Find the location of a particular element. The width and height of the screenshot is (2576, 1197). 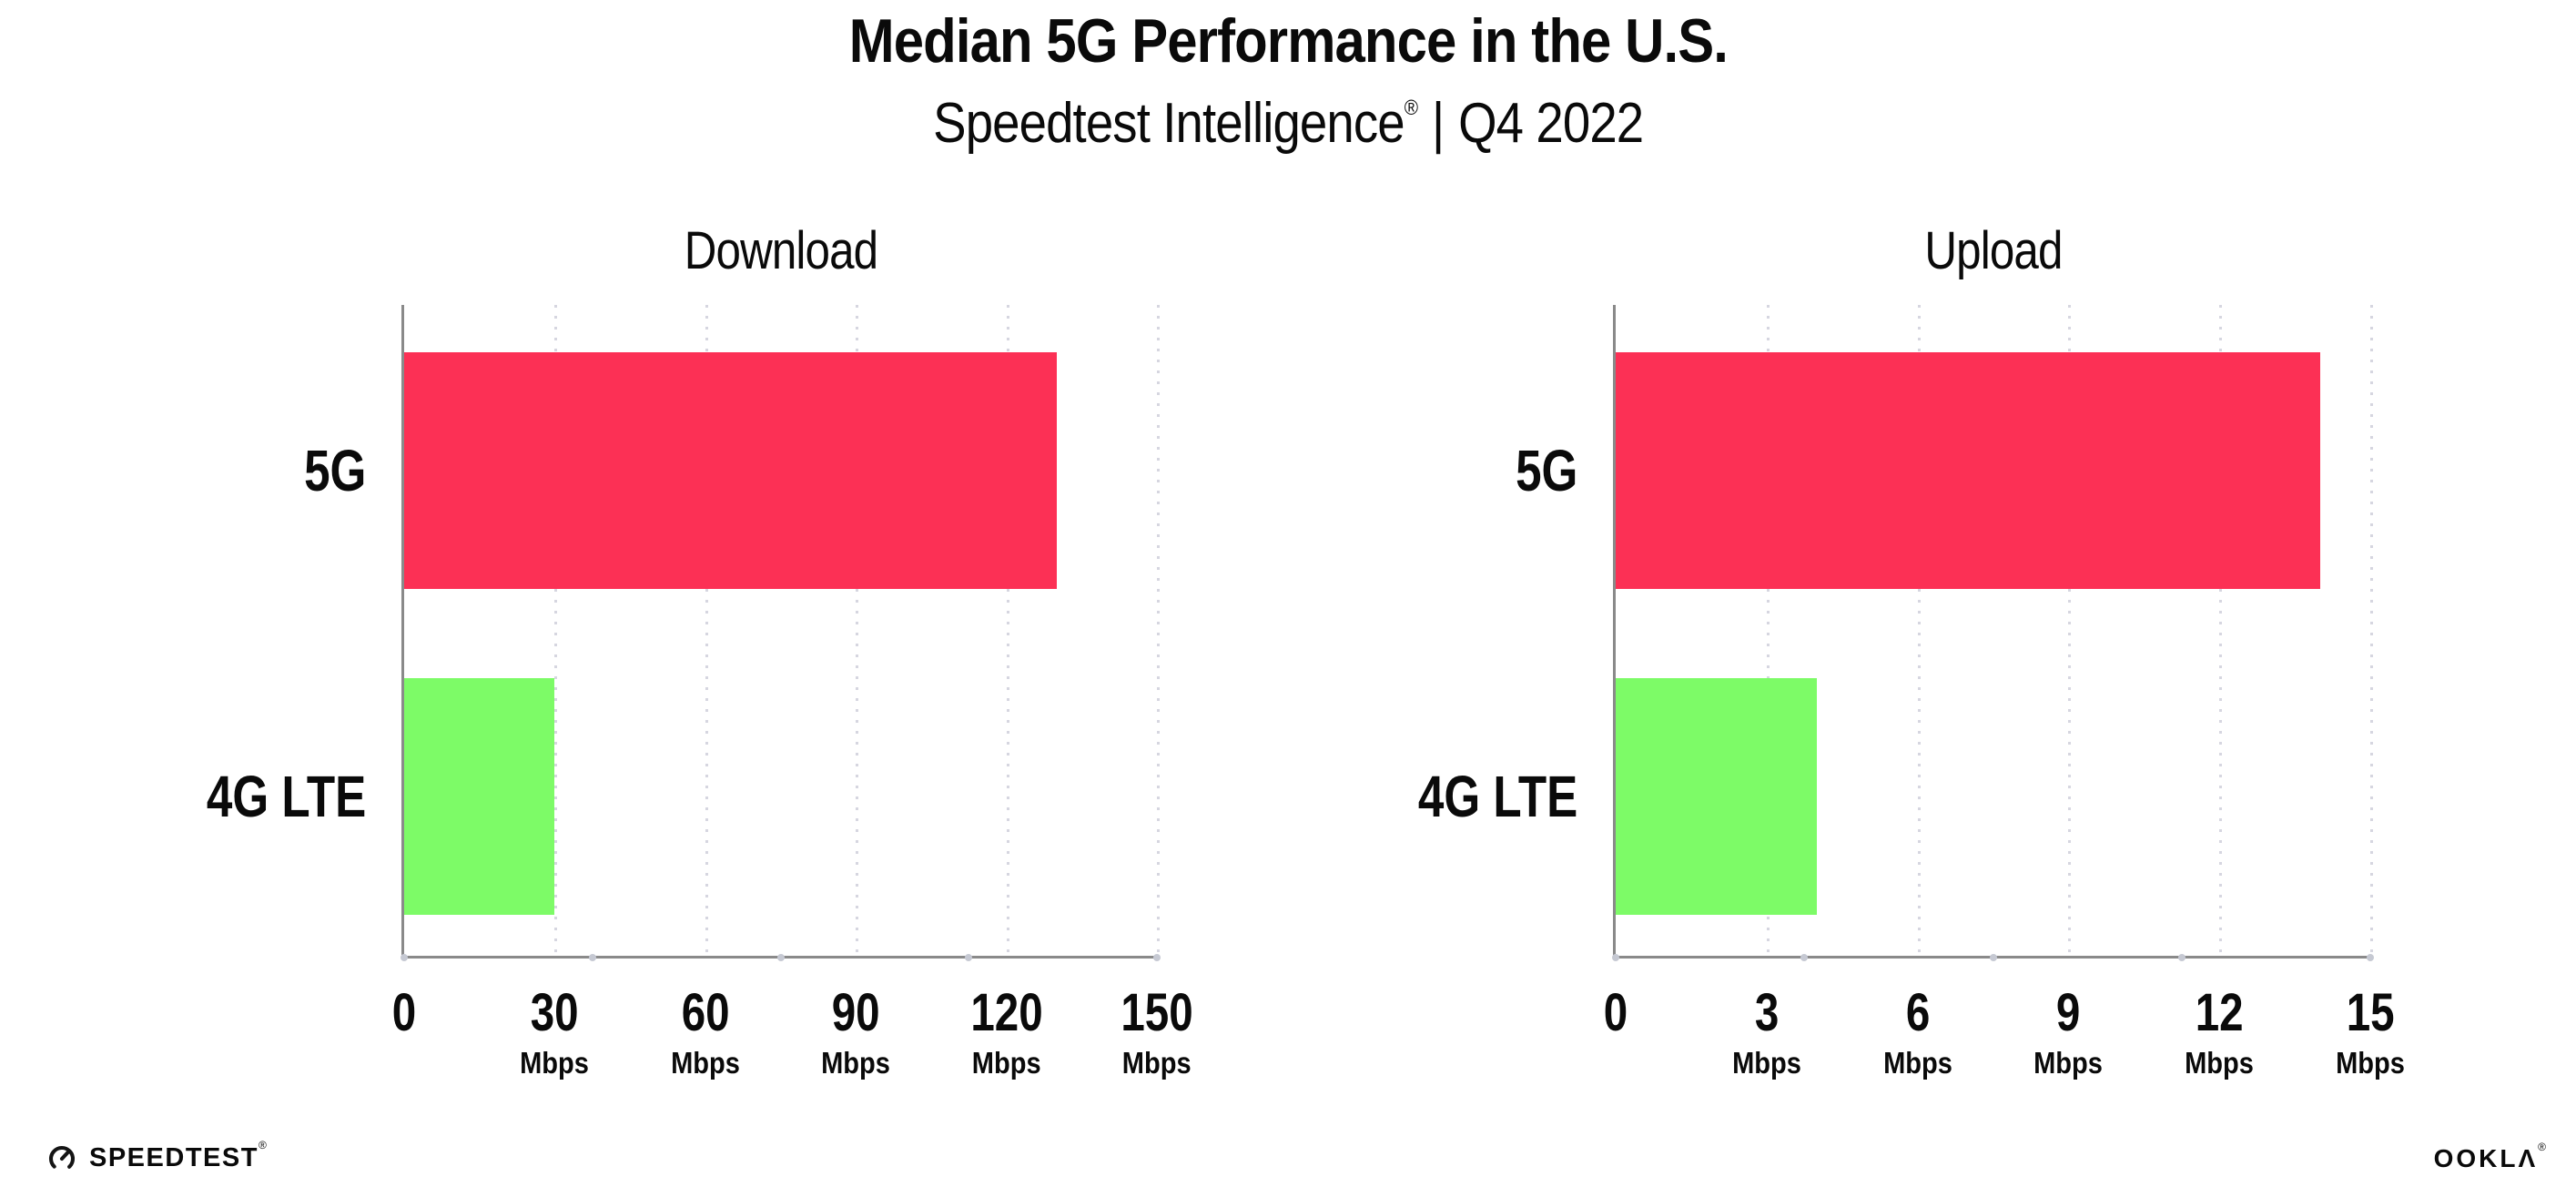

download-category-label-4g-lte-text: 4G LTE is located at coordinates (286, 796).